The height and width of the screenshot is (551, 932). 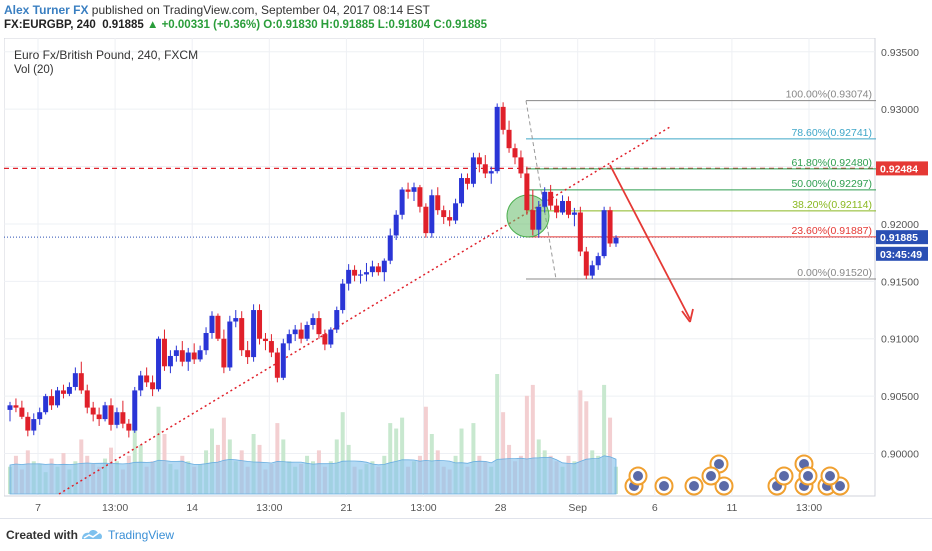 What do you see at coordinates (832, 205) in the screenshot?
I see `fib-level-label: 38.20%(0.92114)` at bounding box center [832, 205].